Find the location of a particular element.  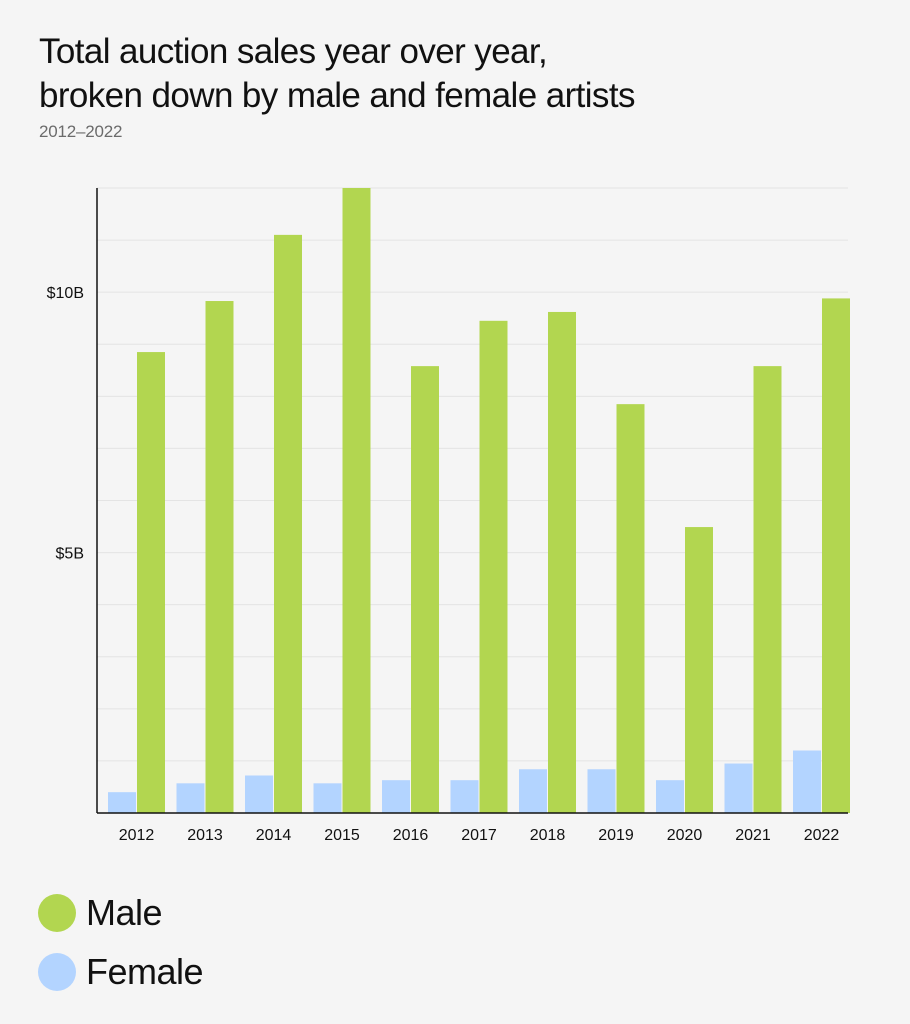

x-tick-label-2018: 2018 is located at coordinates (548, 835).